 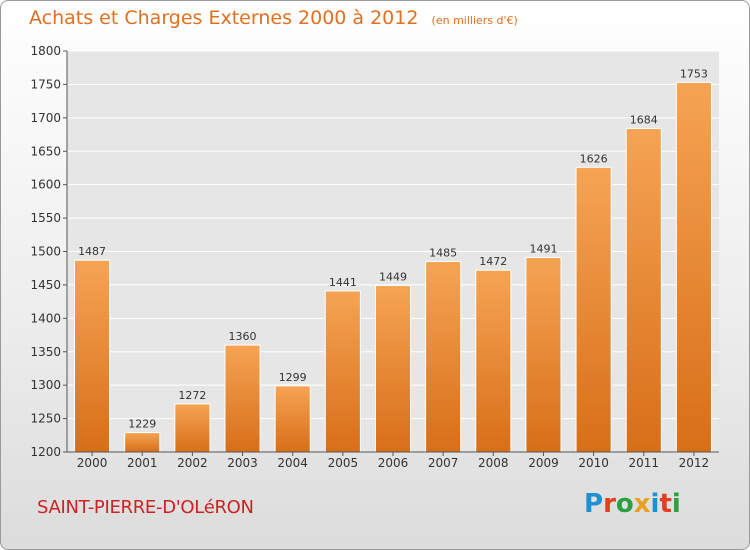 I want to click on x-tick-label: 2004, so click(x=292, y=463).